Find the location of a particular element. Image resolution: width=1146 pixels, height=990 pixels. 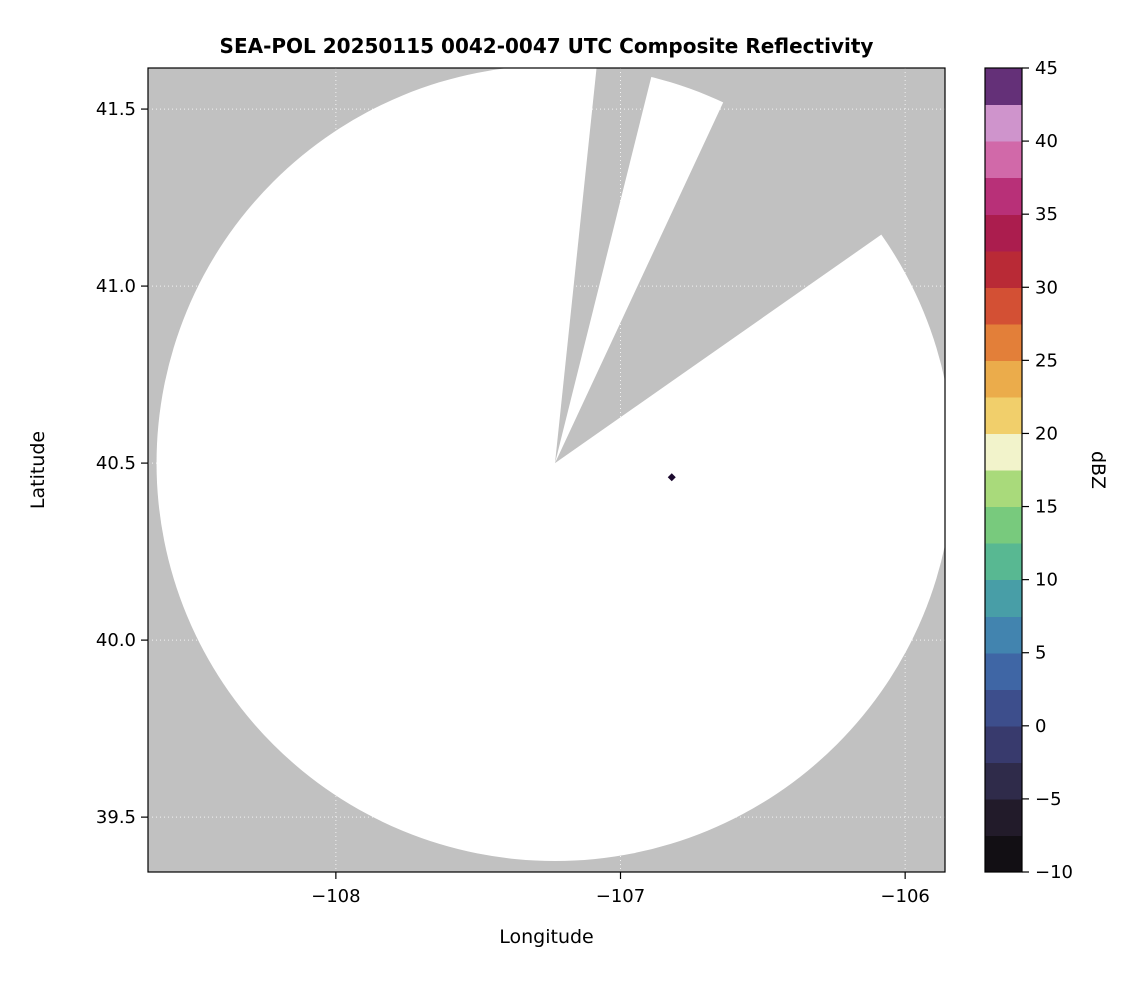

colorbar-label: dBZ is located at coordinates (1098, 470).